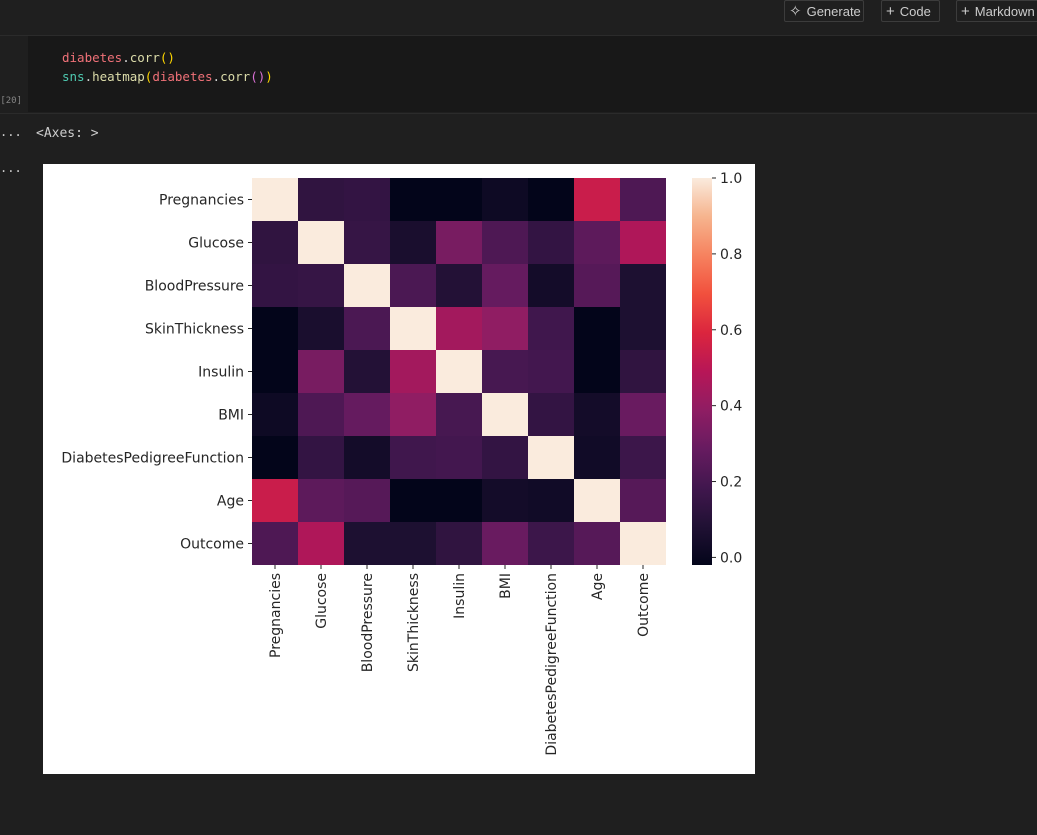  Describe the element at coordinates (1004, 11) in the screenshot. I see `add-markdown-cell-label: Markdown` at that location.